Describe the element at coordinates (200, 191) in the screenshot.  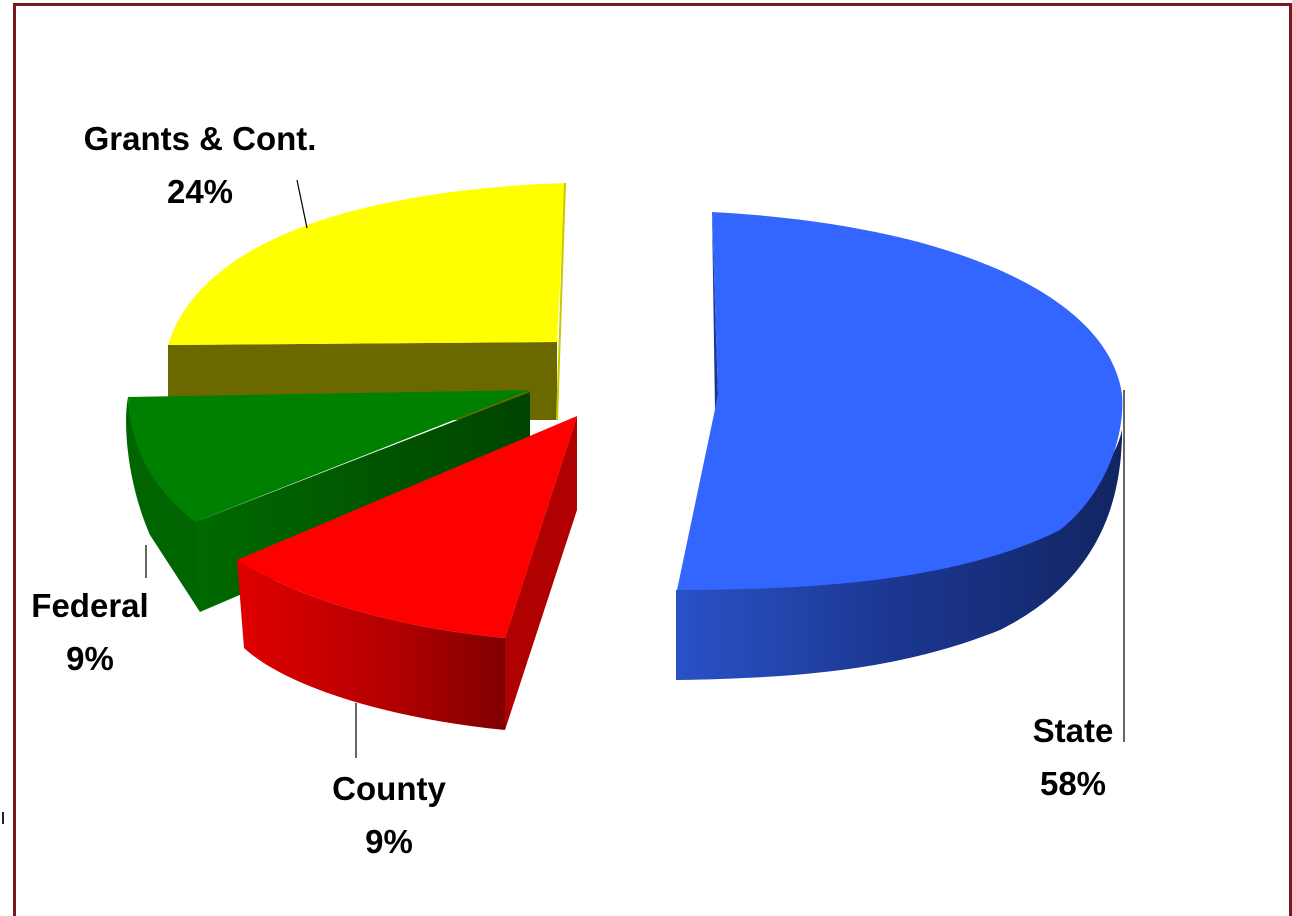
I see `label-grants-percent: 24%` at that location.